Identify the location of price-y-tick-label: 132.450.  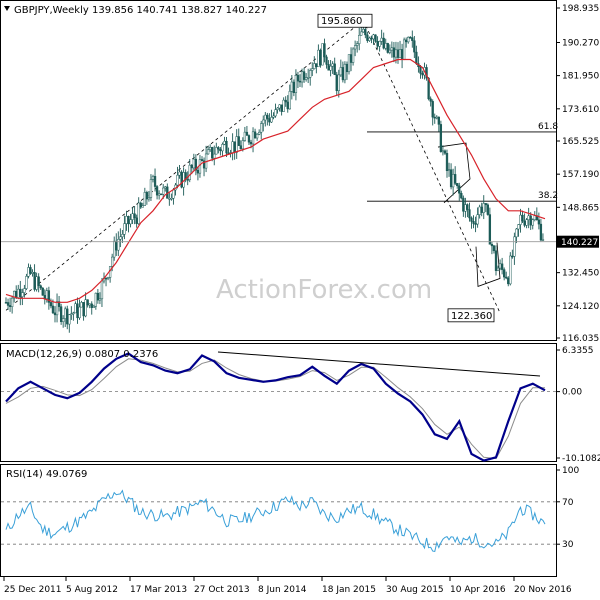
(580, 274).